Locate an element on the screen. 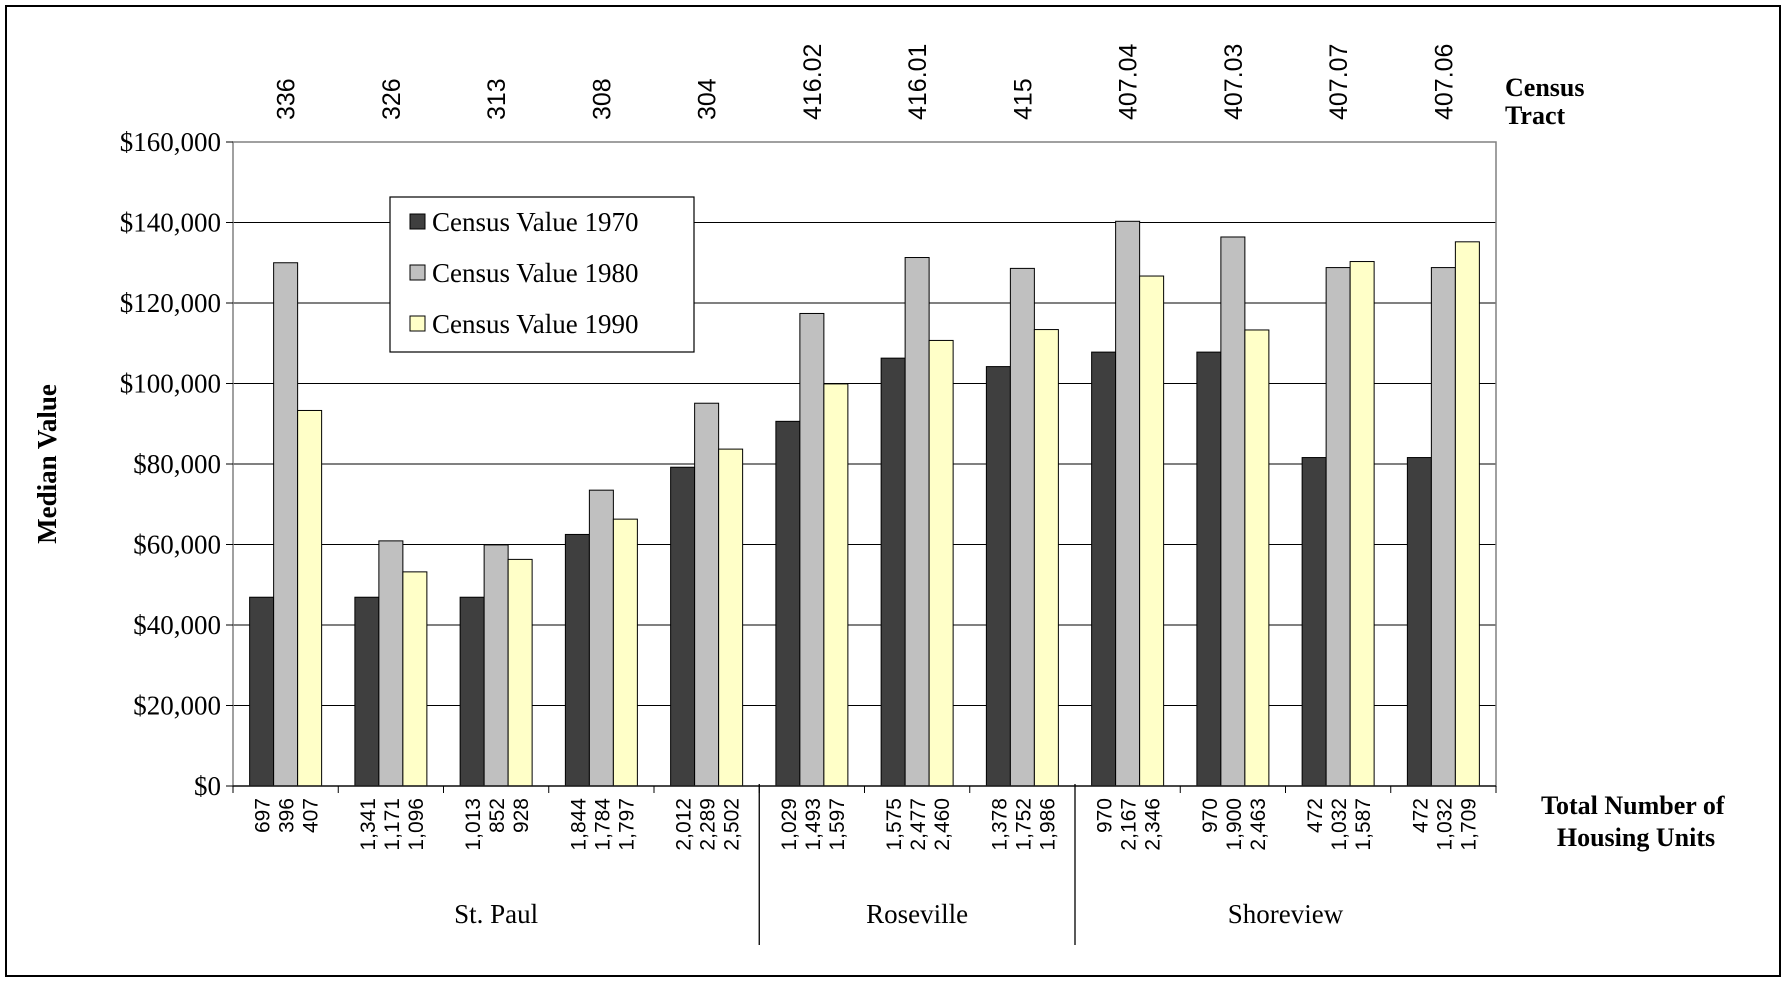 Image resolution: width=1786 pixels, height=982 pixels. housing-units-label: 2,502 is located at coordinates (732, 824).